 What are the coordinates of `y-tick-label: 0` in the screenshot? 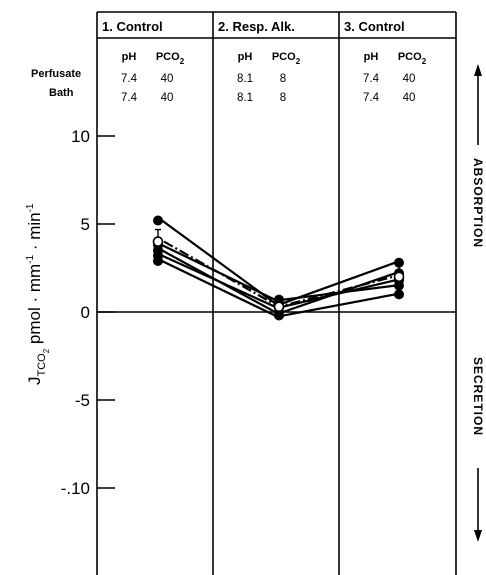 It's located at (85, 312).